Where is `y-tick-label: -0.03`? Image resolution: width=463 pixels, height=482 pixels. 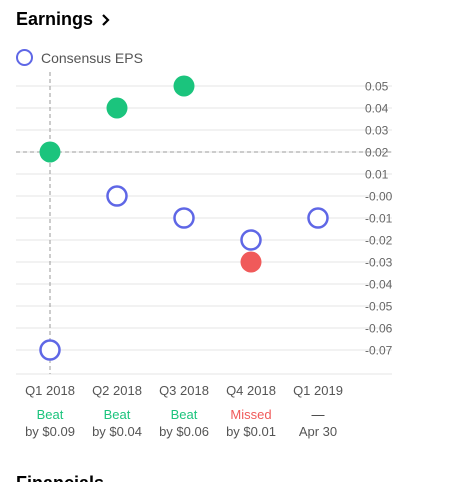
y-tick-label: -0.03 is located at coordinates (379, 263).